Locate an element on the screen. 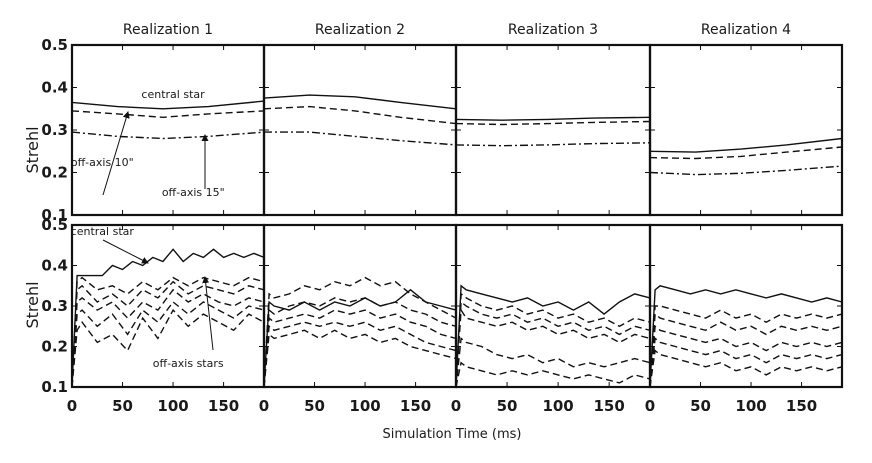  annotation-label: off-axis stars is located at coordinates (188, 363).